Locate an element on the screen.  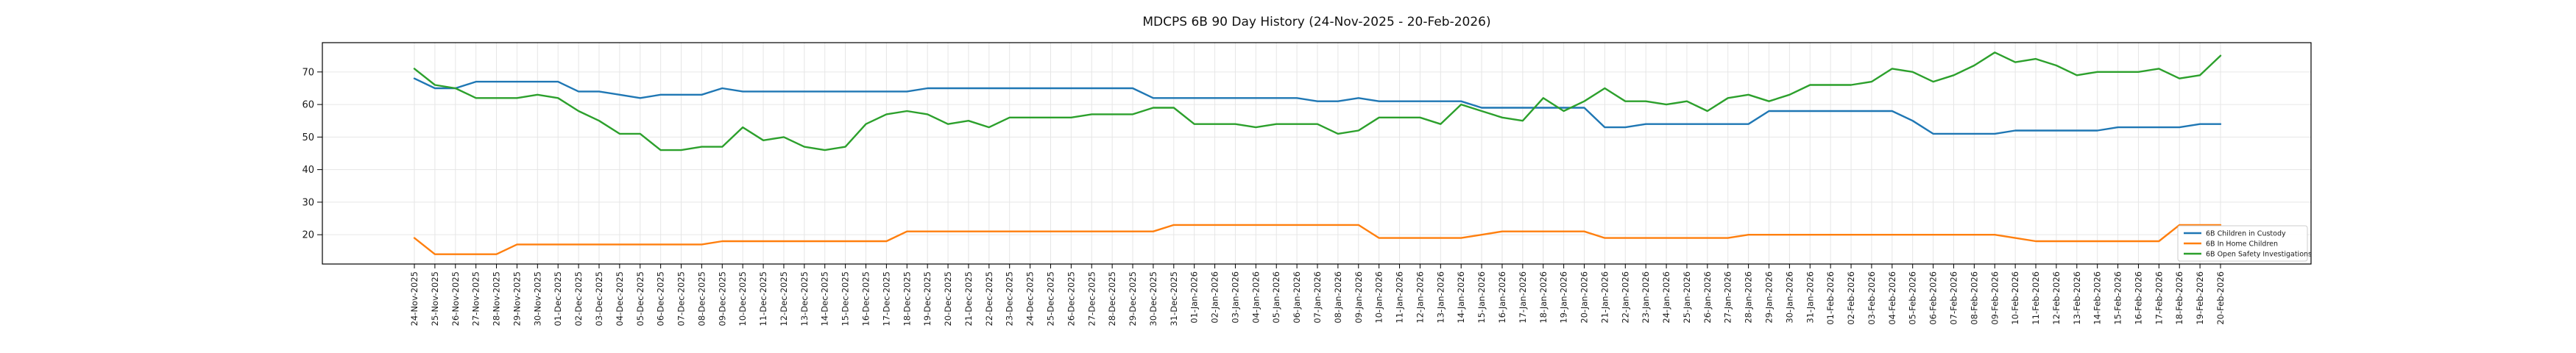
x-tick-label: 16-Dec-2025 is located at coordinates (866, 298).